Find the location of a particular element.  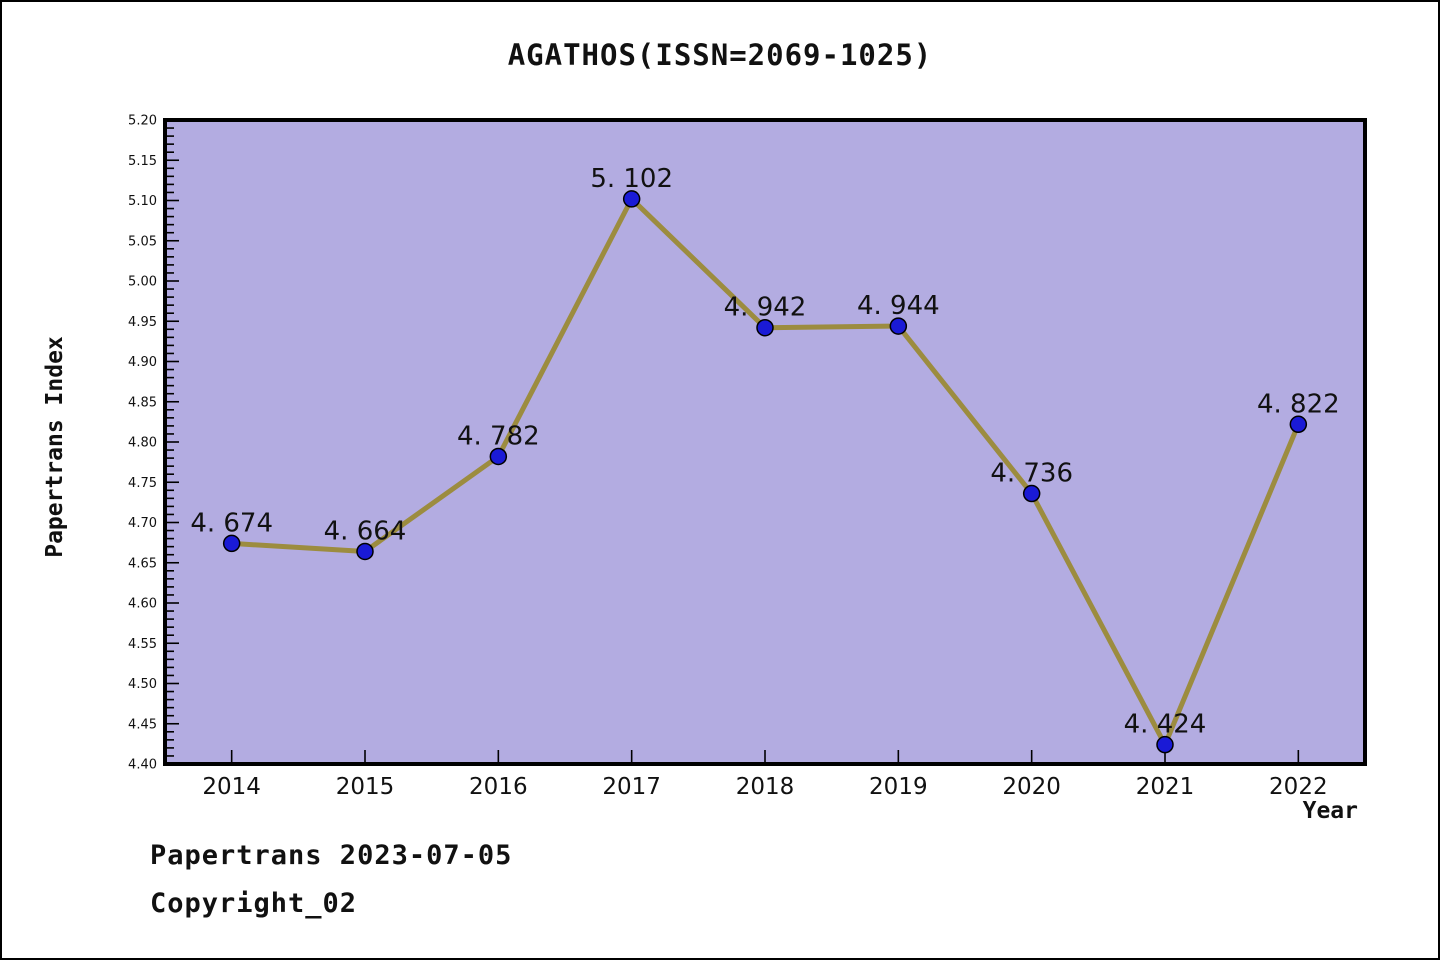

y-tick-label: 4.50 is located at coordinates (142, 684).